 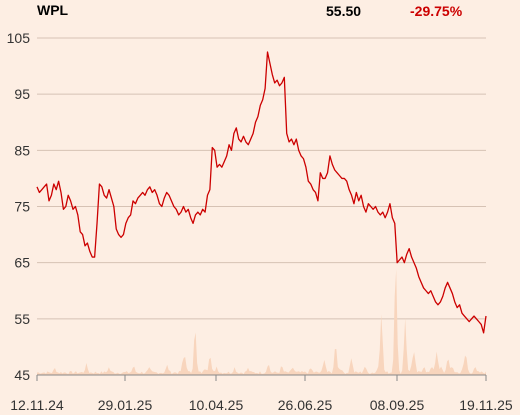 I want to click on y-tick-label: 65, so click(x=22, y=263).